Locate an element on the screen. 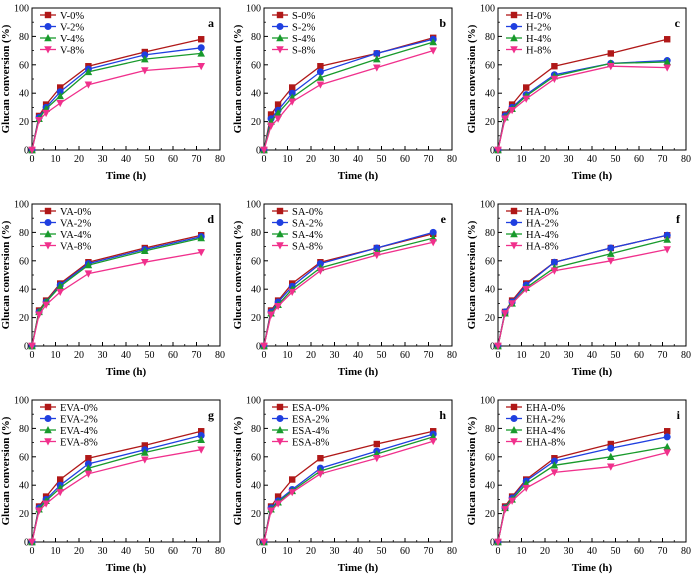  legend-label: SA-2% is located at coordinates (307, 223).